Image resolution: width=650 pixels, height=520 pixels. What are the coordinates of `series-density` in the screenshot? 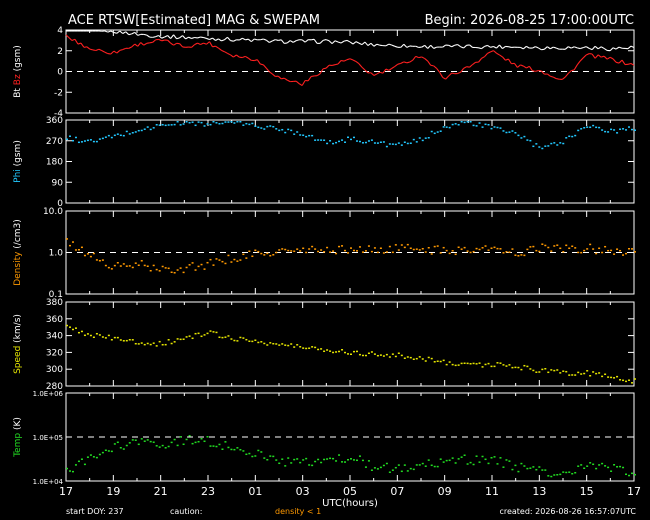 It's located at (351, 256).